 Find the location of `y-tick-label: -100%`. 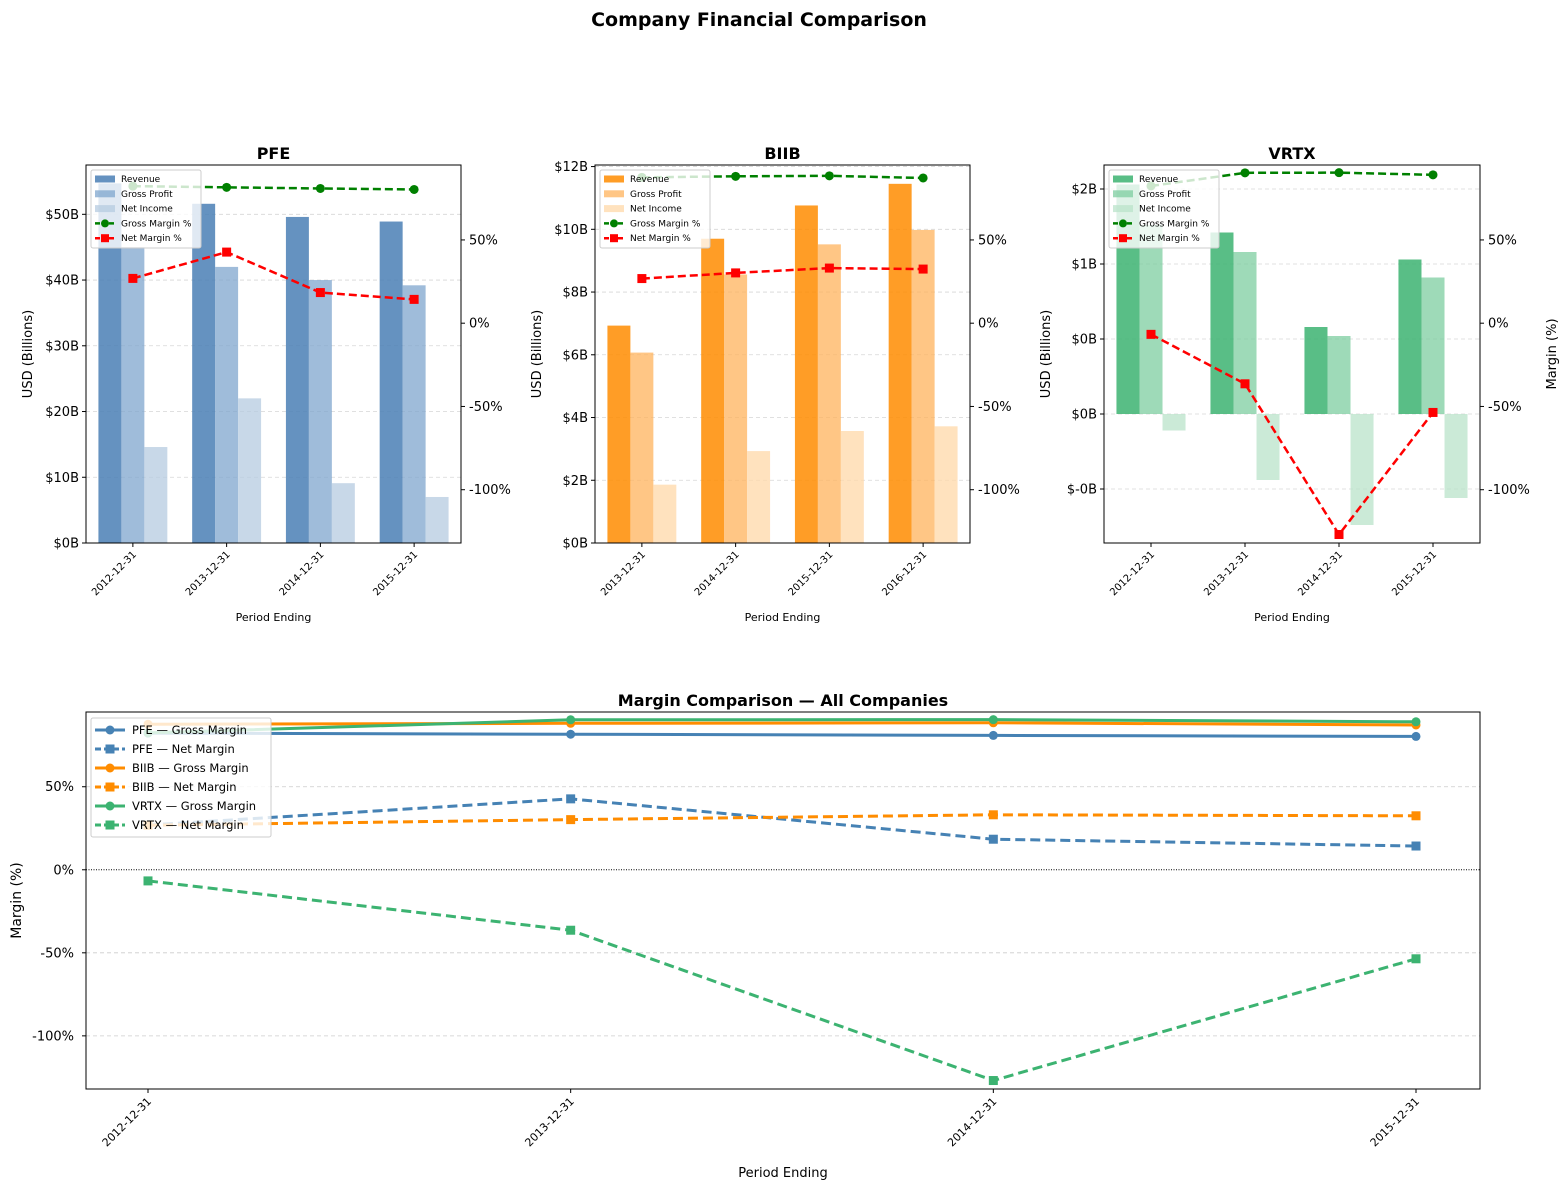

y-tick-label: -100% is located at coordinates (53, 1036).